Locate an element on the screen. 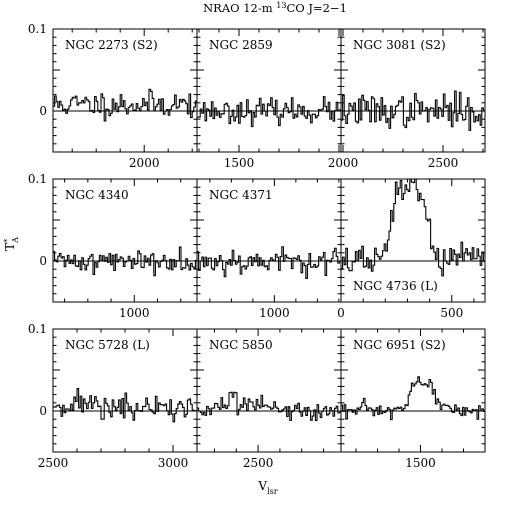  panel-label: NGC 4736 (L) is located at coordinates (395, 286).